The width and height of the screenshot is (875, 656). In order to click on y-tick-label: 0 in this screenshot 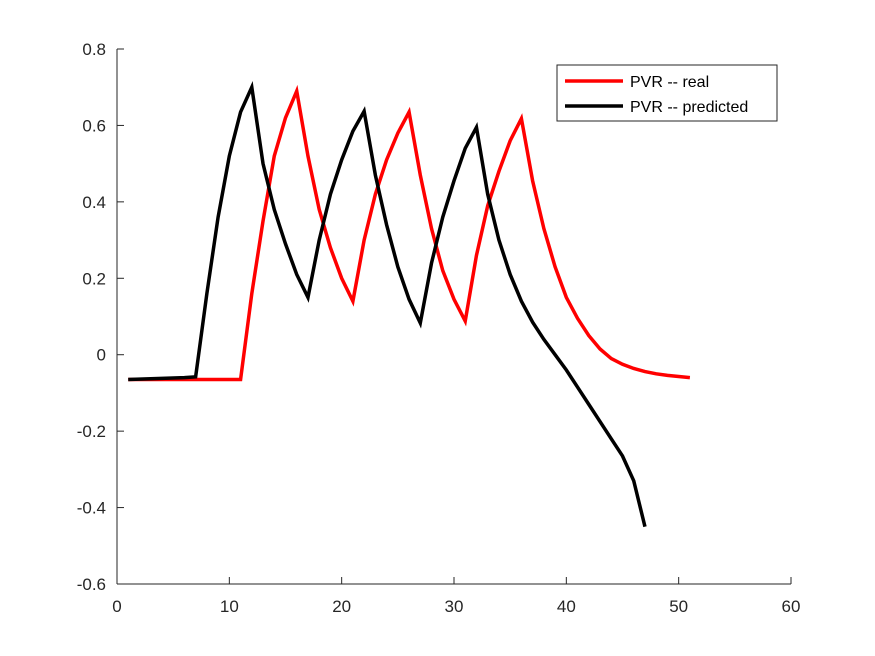, I will do `click(101, 355)`.